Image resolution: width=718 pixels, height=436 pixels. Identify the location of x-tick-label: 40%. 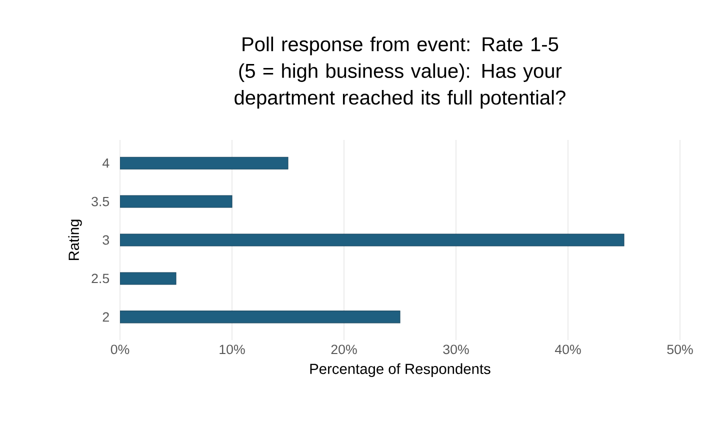
(567, 349).